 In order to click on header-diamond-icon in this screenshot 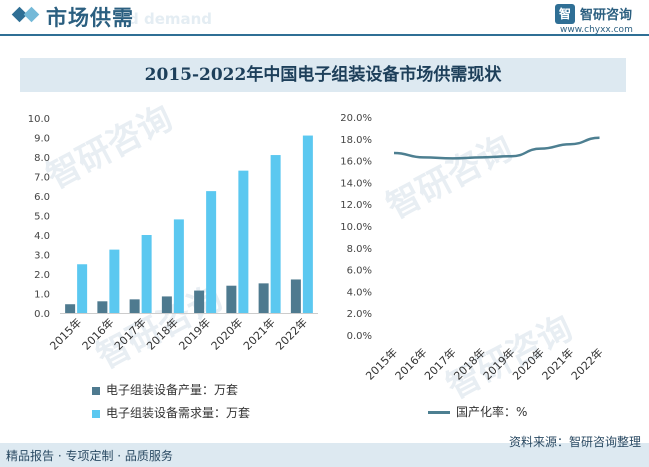, I will do `click(31, 14)`.